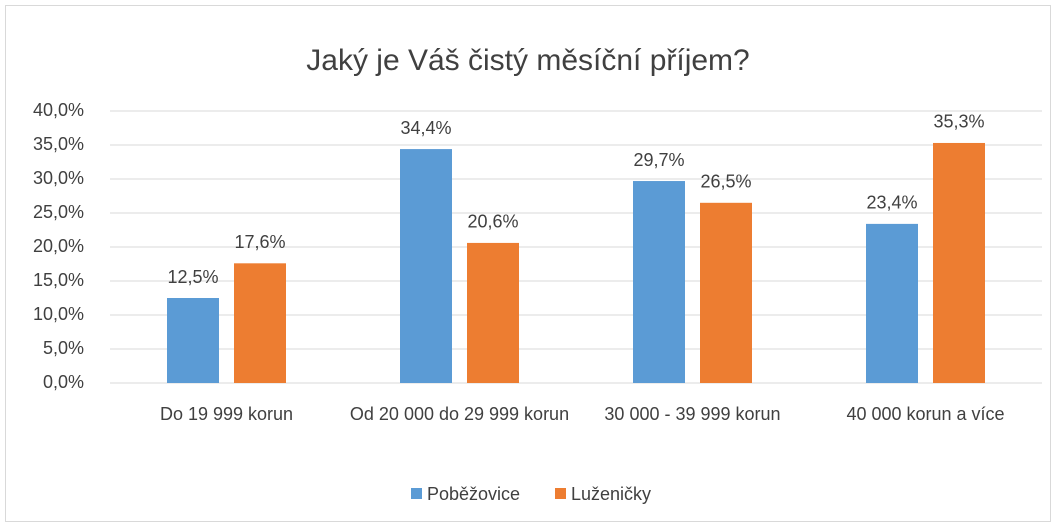  I want to click on y-tick-label: 5,0%, so click(63, 348).